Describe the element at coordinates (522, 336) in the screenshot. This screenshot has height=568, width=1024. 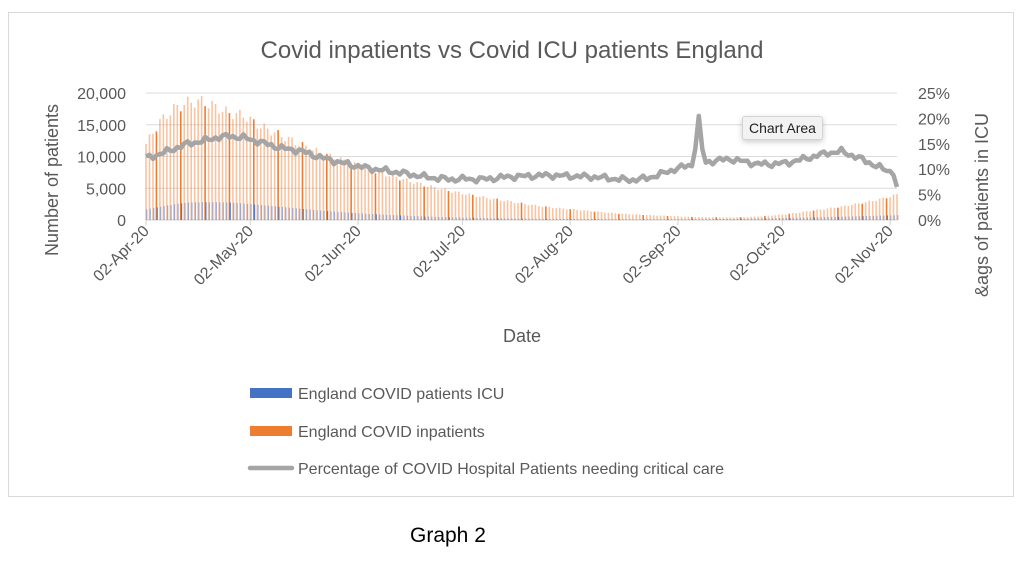
I see `x-axis-label: Date` at that location.